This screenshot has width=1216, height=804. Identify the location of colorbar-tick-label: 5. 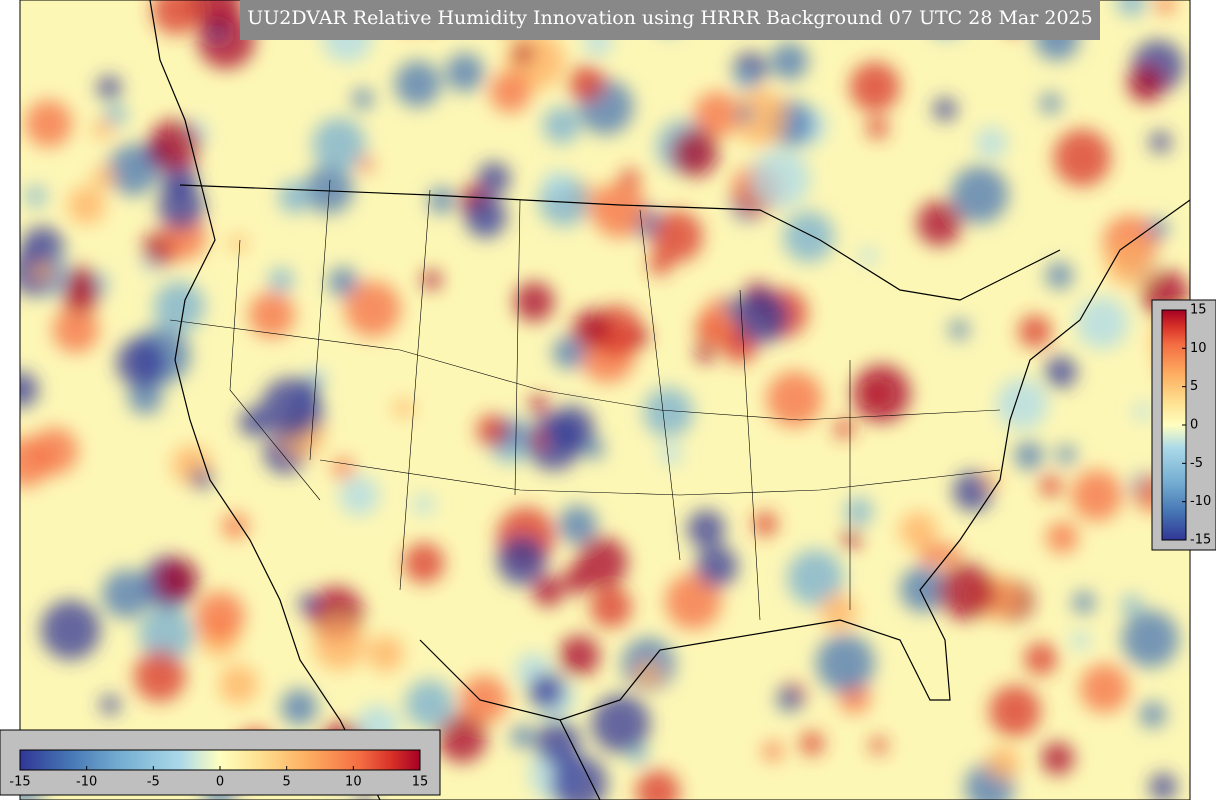
(1194, 386).